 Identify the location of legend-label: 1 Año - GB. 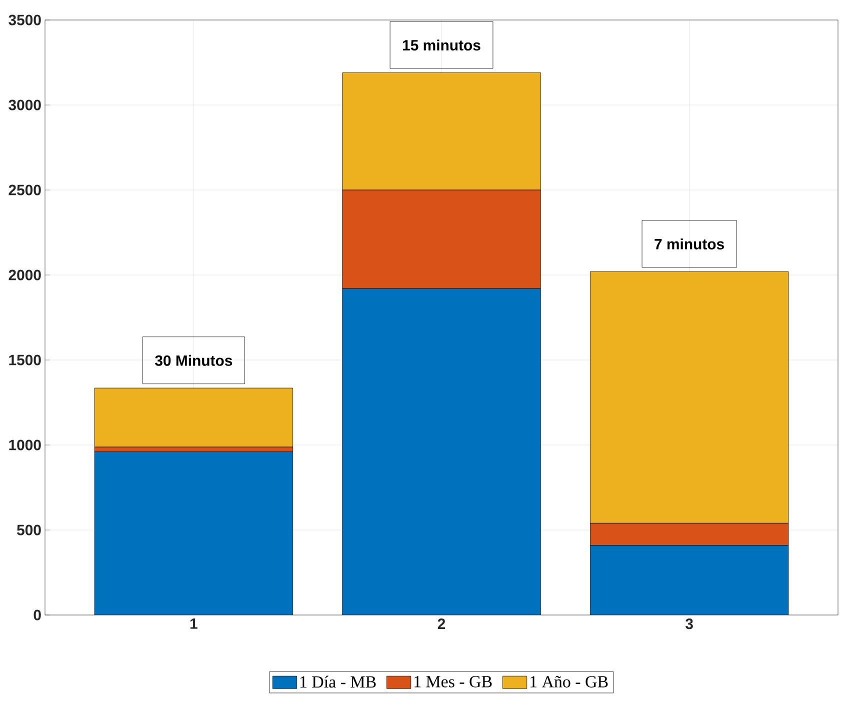
(569, 682).